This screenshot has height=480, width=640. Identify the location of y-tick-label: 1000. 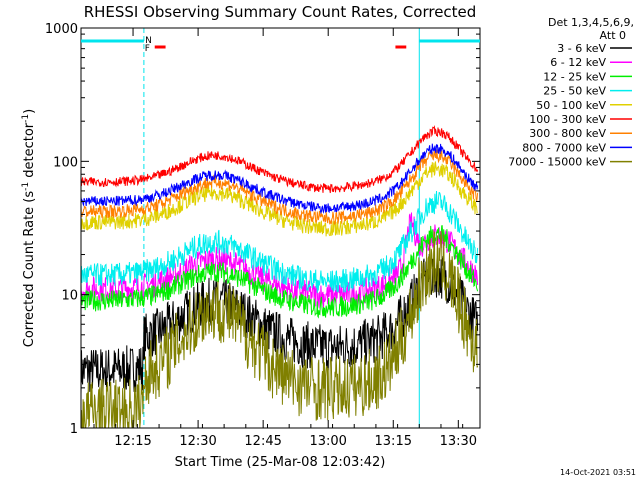
(61, 29).